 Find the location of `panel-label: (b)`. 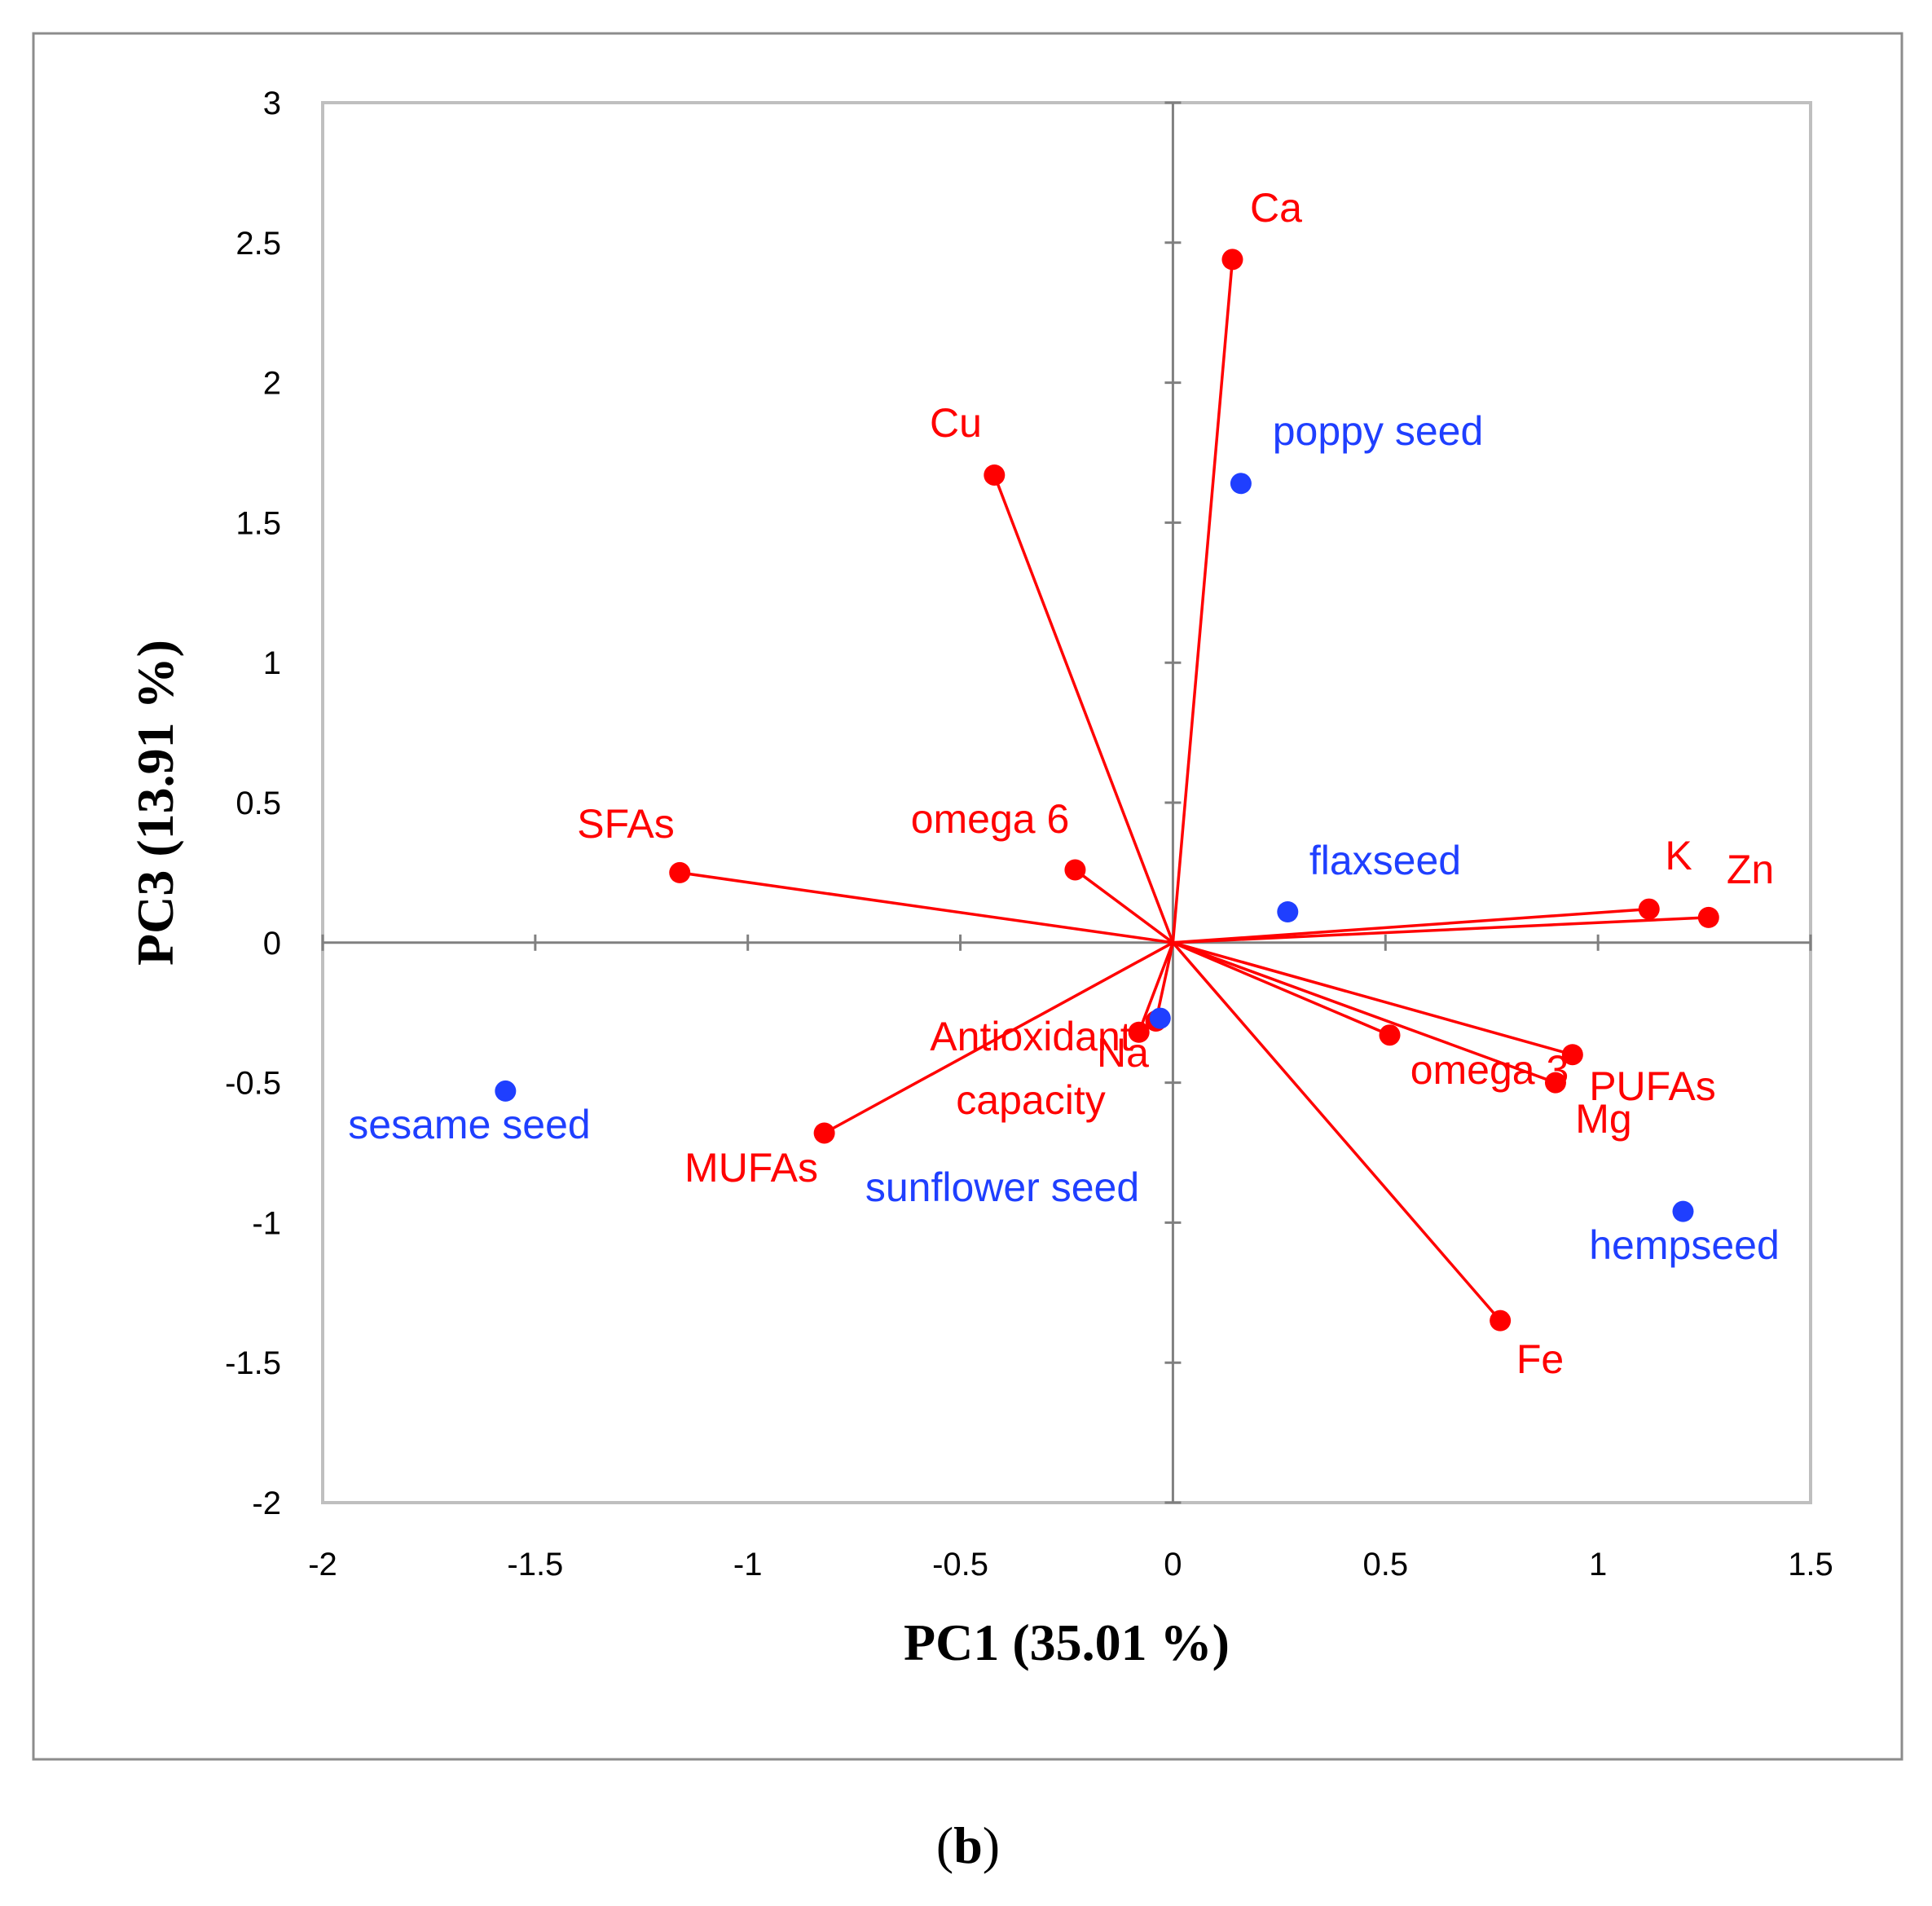

panel-label: (b) is located at coordinates (968, 1845).